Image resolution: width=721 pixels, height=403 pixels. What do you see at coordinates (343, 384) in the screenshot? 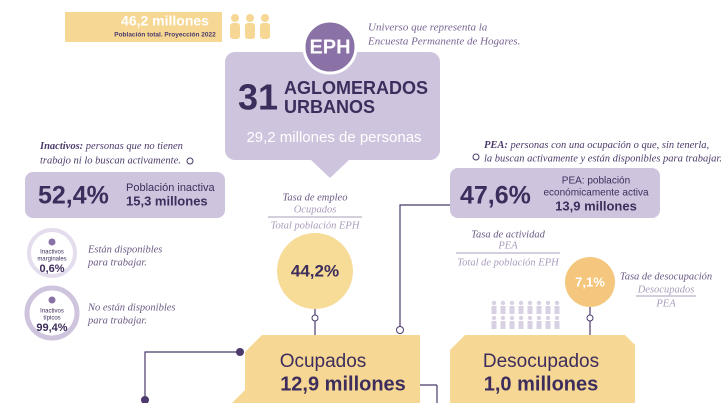
I see `employed-total: 12,9 millones` at bounding box center [343, 384].